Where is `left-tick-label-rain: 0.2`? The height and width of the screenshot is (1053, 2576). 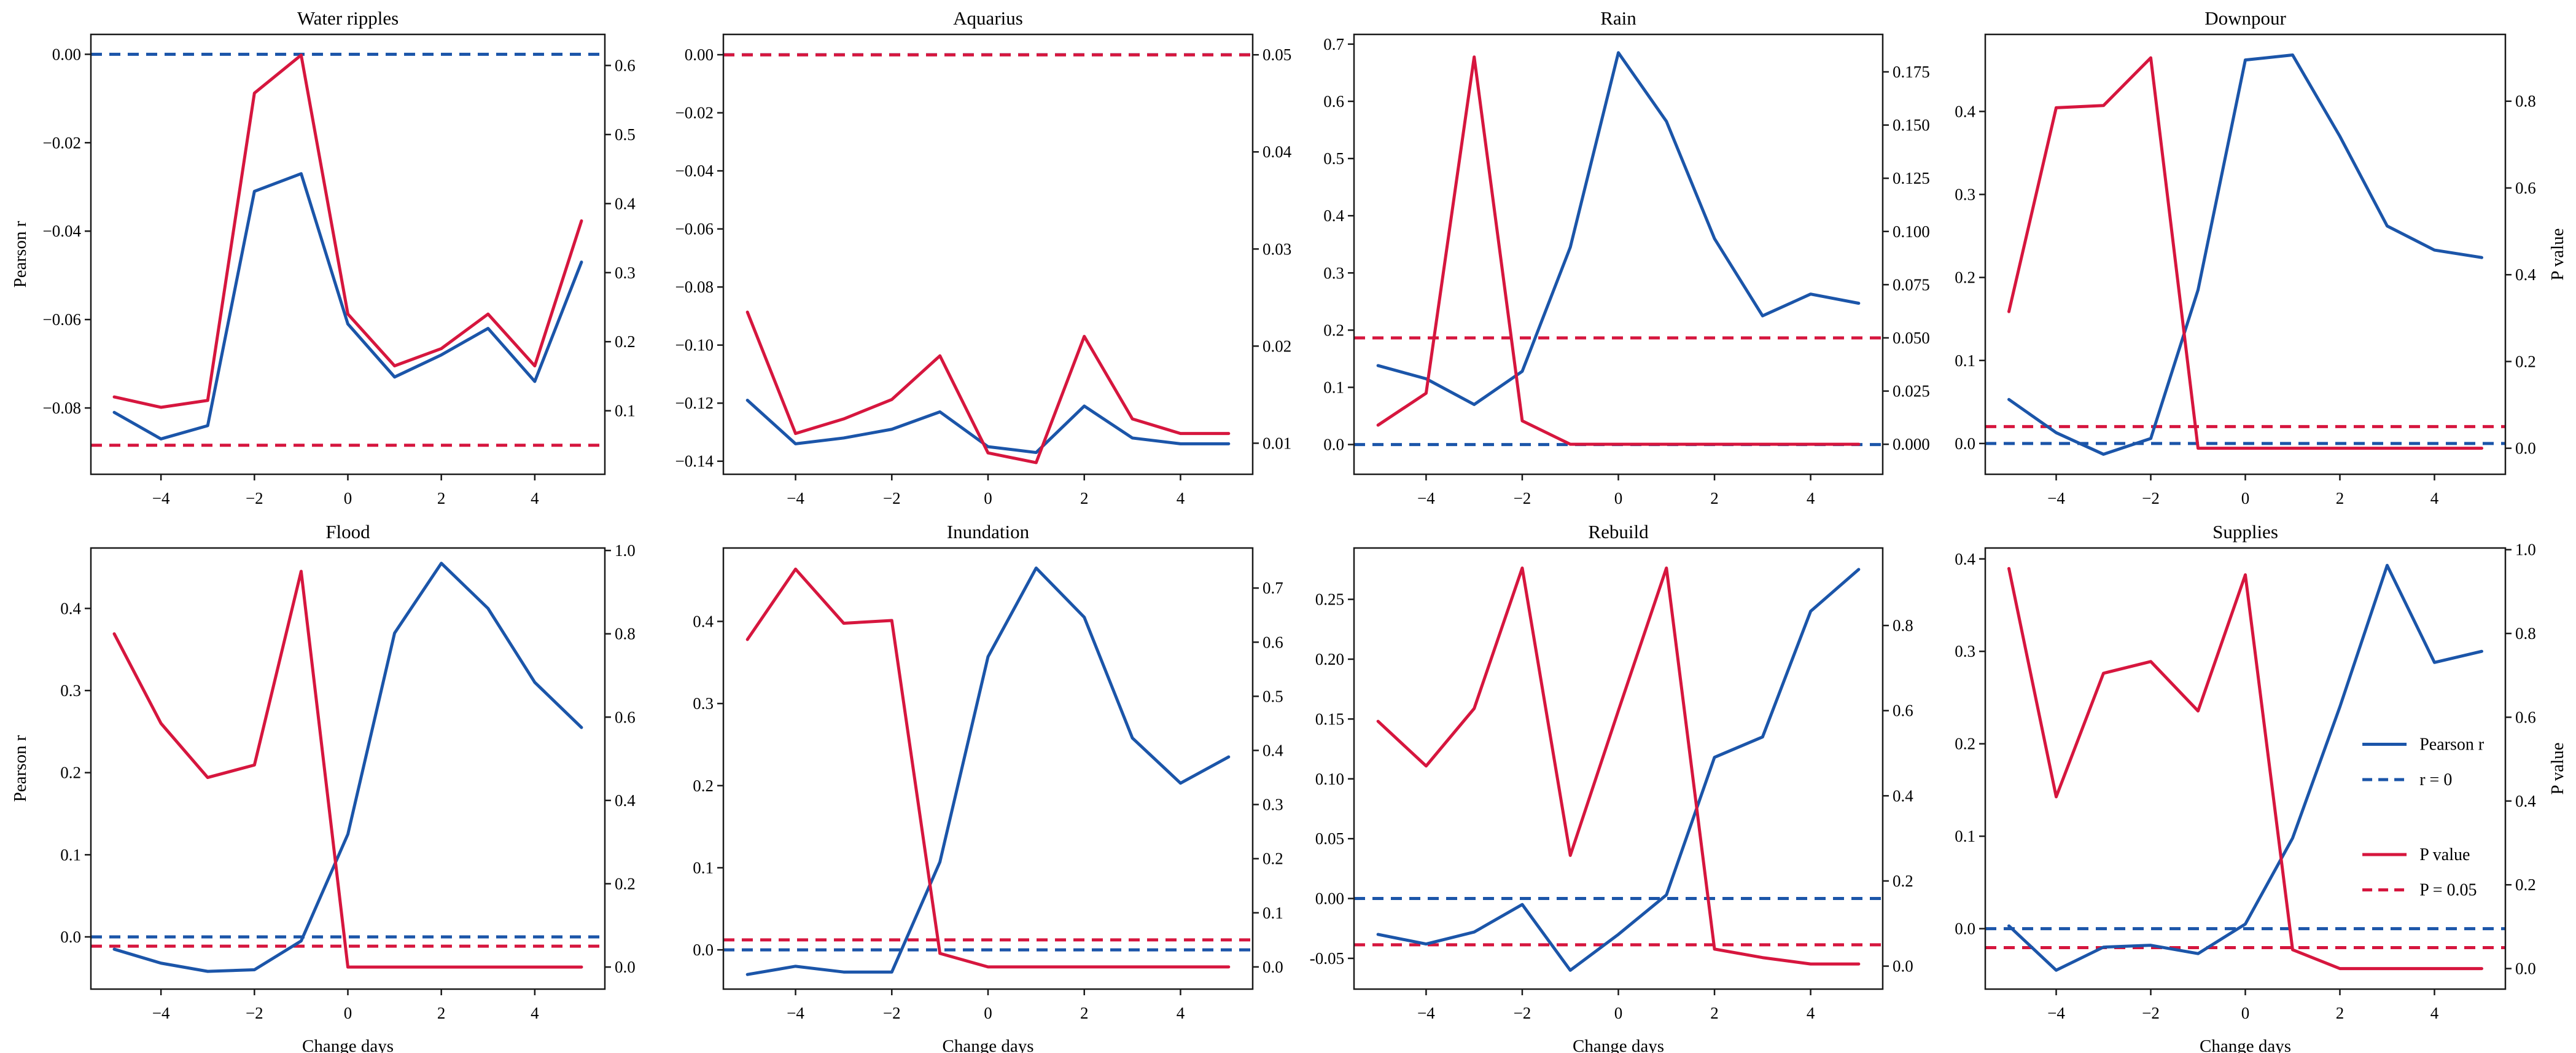
left-tick-label-rain: 0.2 is located at coordinates (1333, 330).